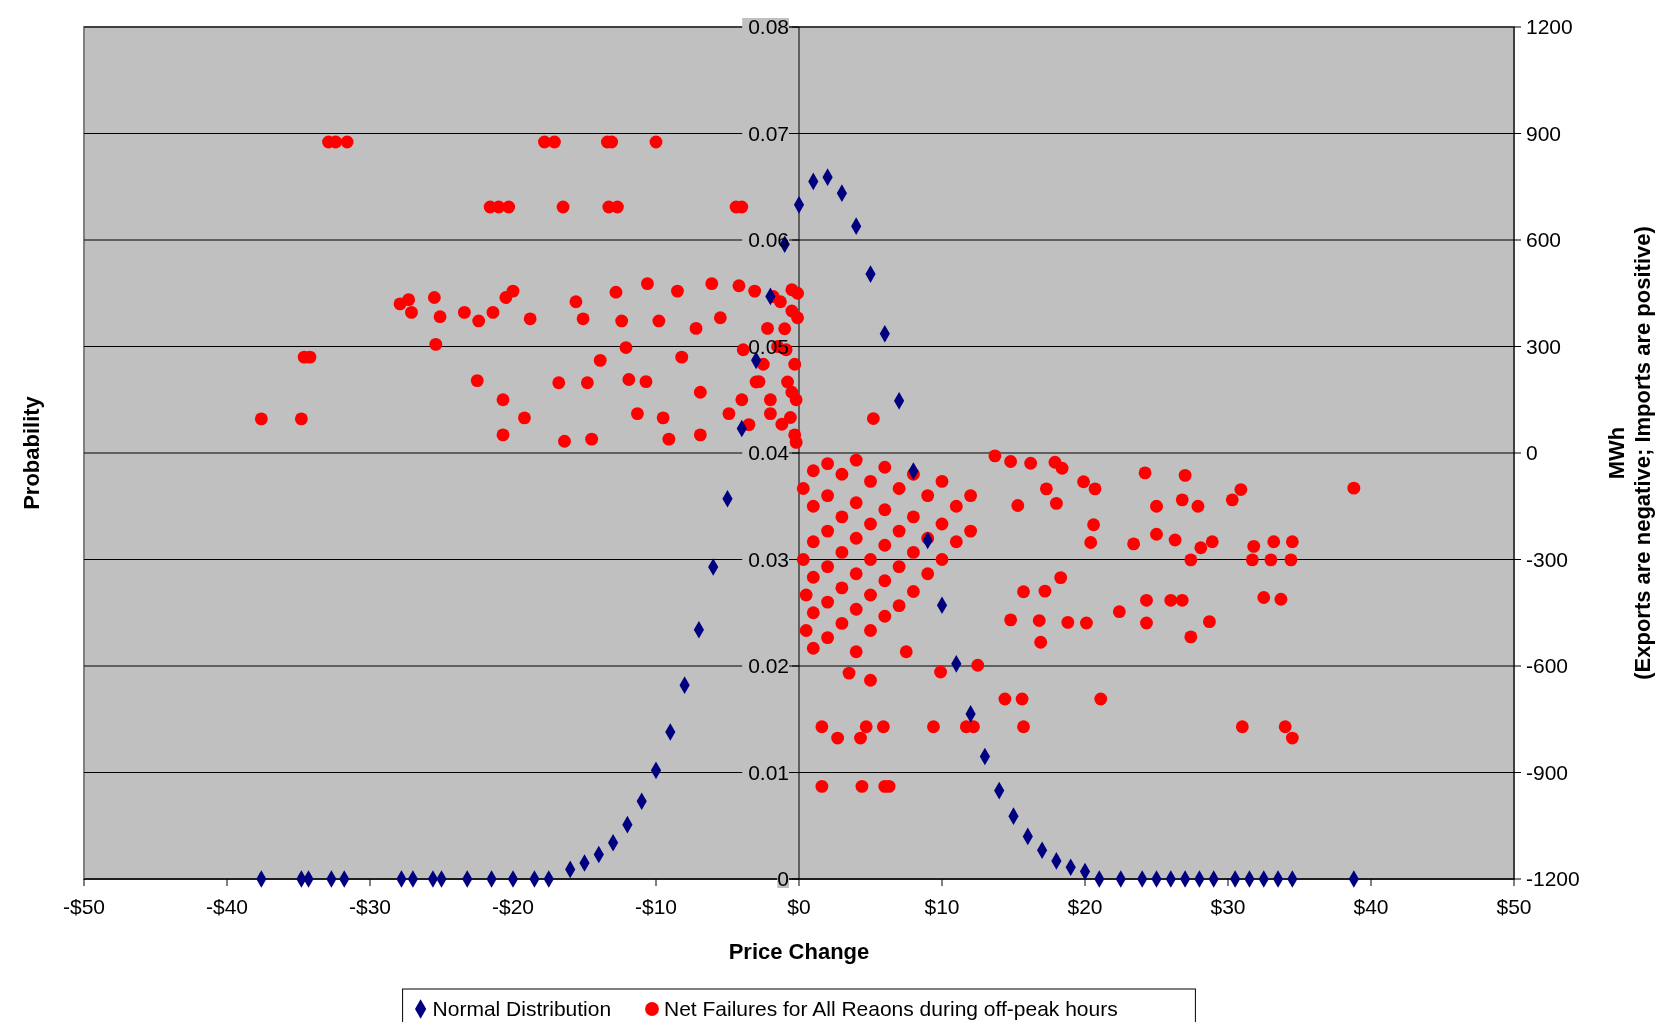 This screenshot has width=1671, height=1030. I want to click on y2-tick-label: 300, so click(1544, 346).